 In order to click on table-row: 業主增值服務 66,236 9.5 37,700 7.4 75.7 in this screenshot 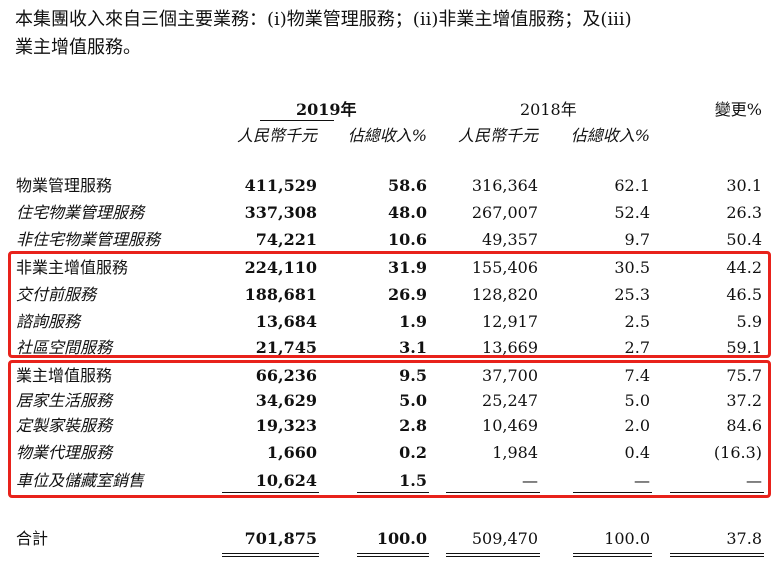, I will do `click(390, 375)`.